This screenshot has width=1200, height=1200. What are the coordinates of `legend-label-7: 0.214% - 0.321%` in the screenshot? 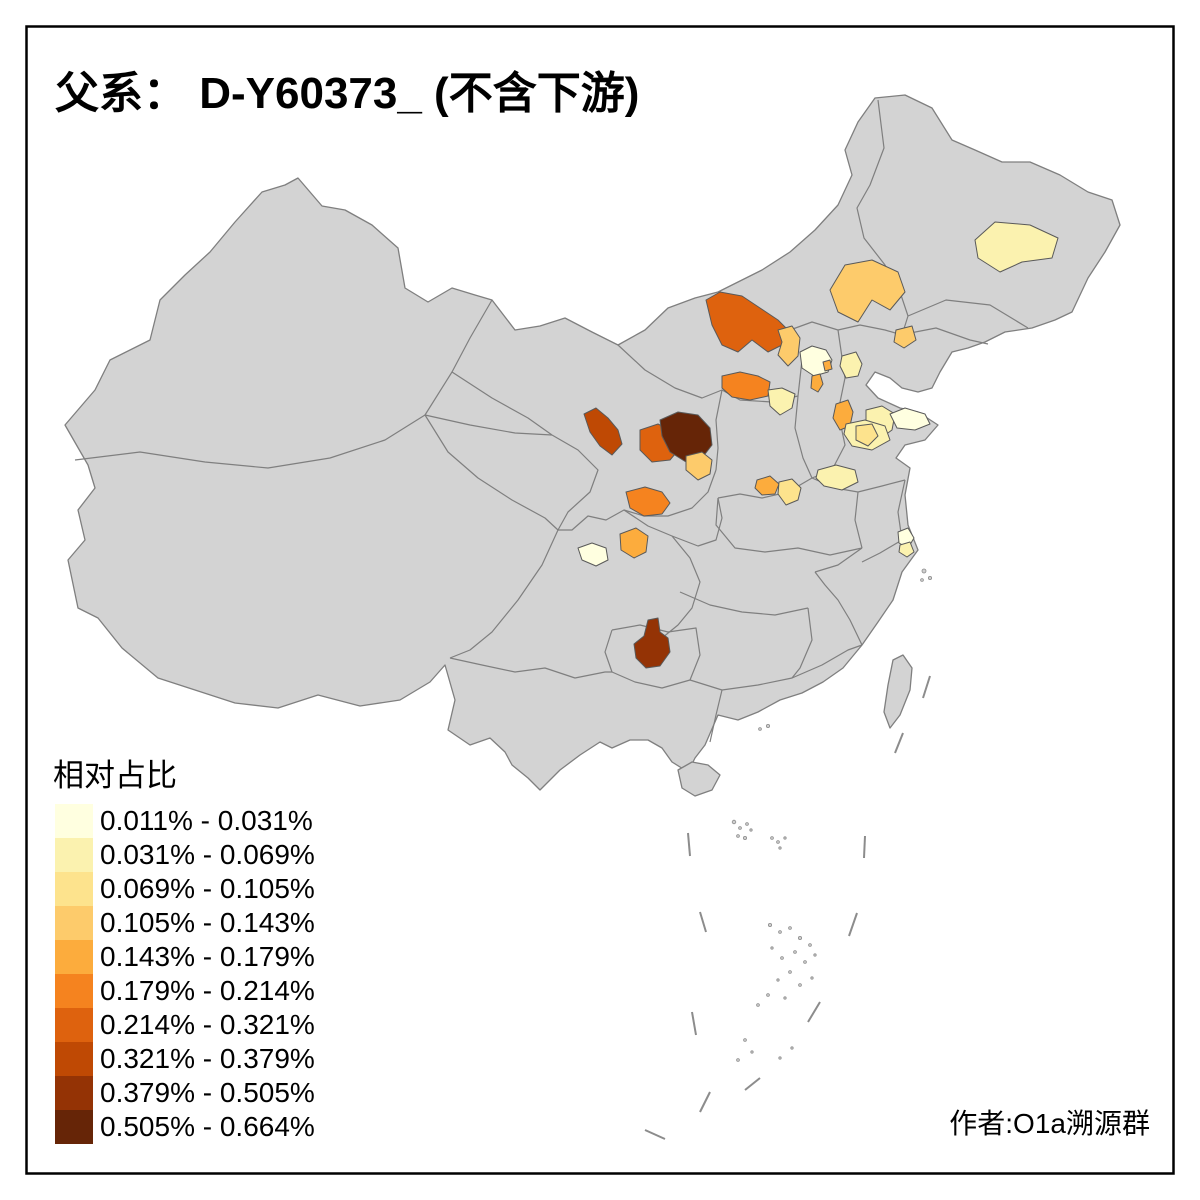 It's located at (207, 1024).